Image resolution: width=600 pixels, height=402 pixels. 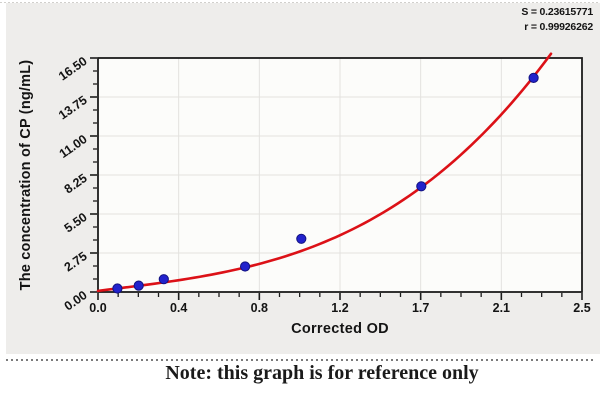 What do you see at coordinates (259, 308) in the screenshot?
I see `x-tick-label: 0.8` at bounding box center [259, 308].